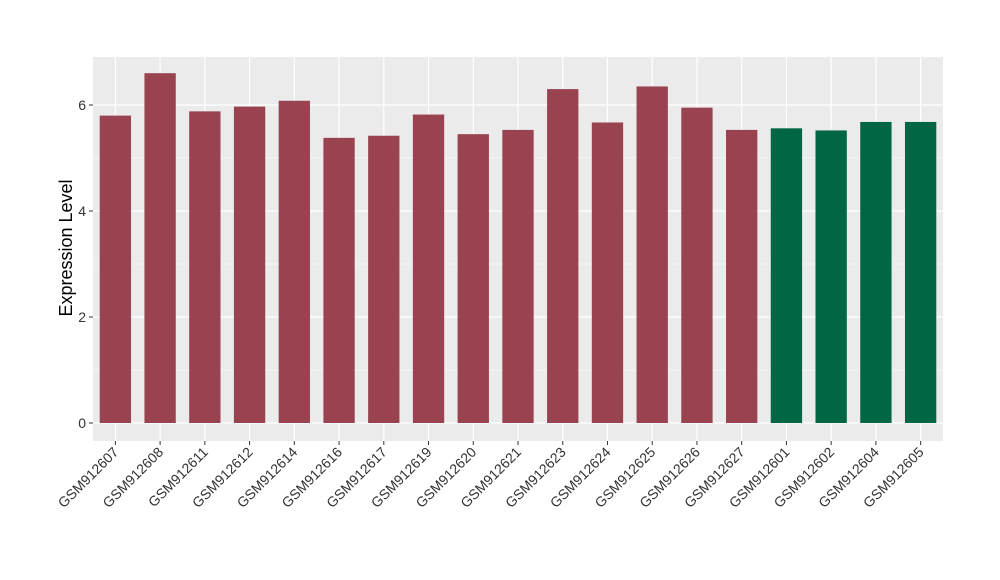  Describe the element at coordinates (294, 261) in the screenshot. I see `bar-GSM912614` at that location.